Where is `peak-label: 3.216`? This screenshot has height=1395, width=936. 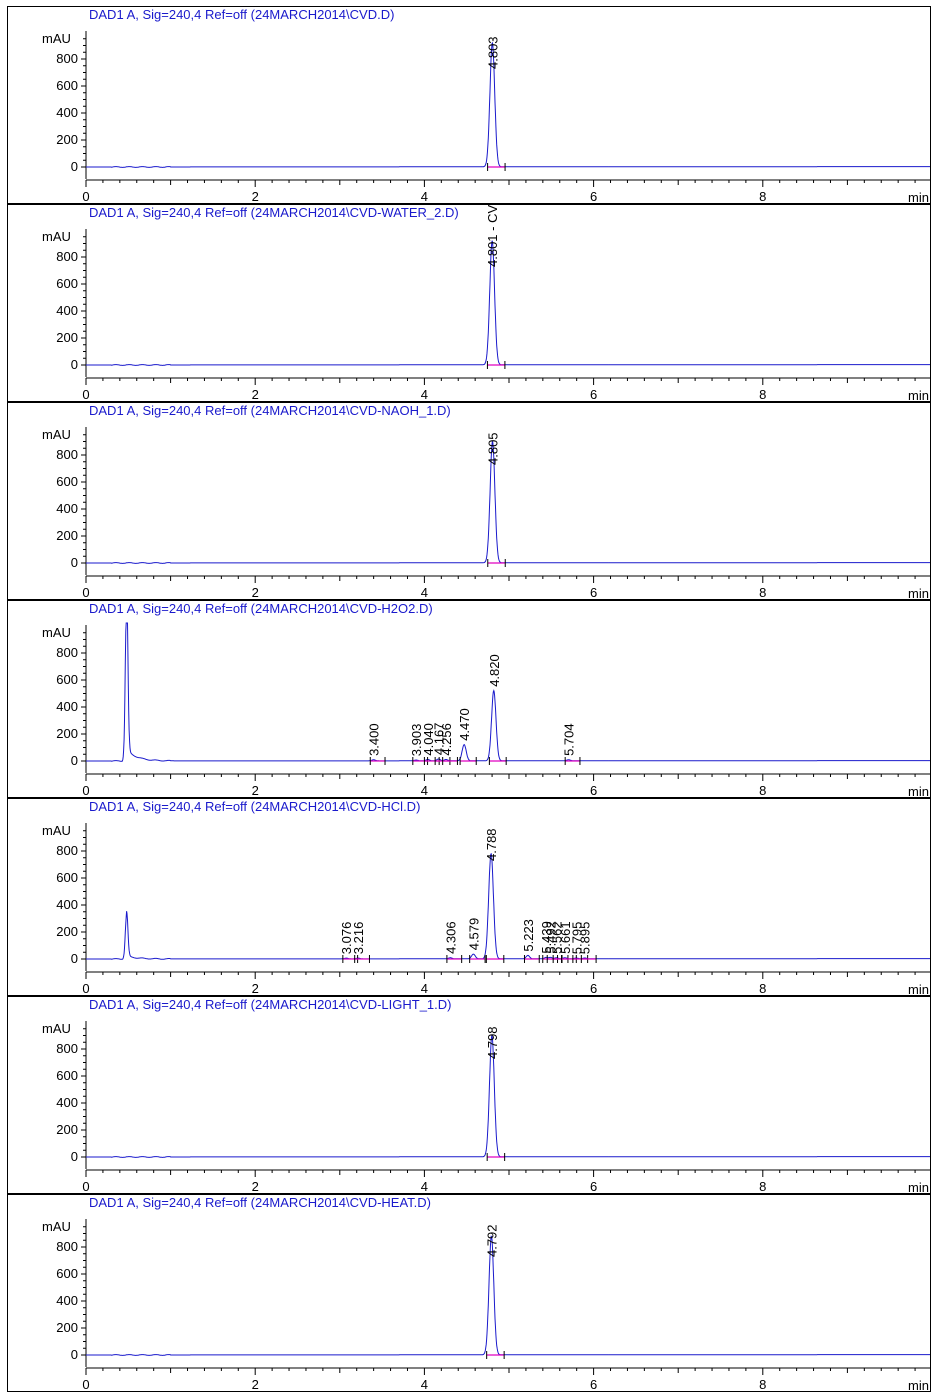 peak-label: 3.216 is located at coordinates (358, 938).